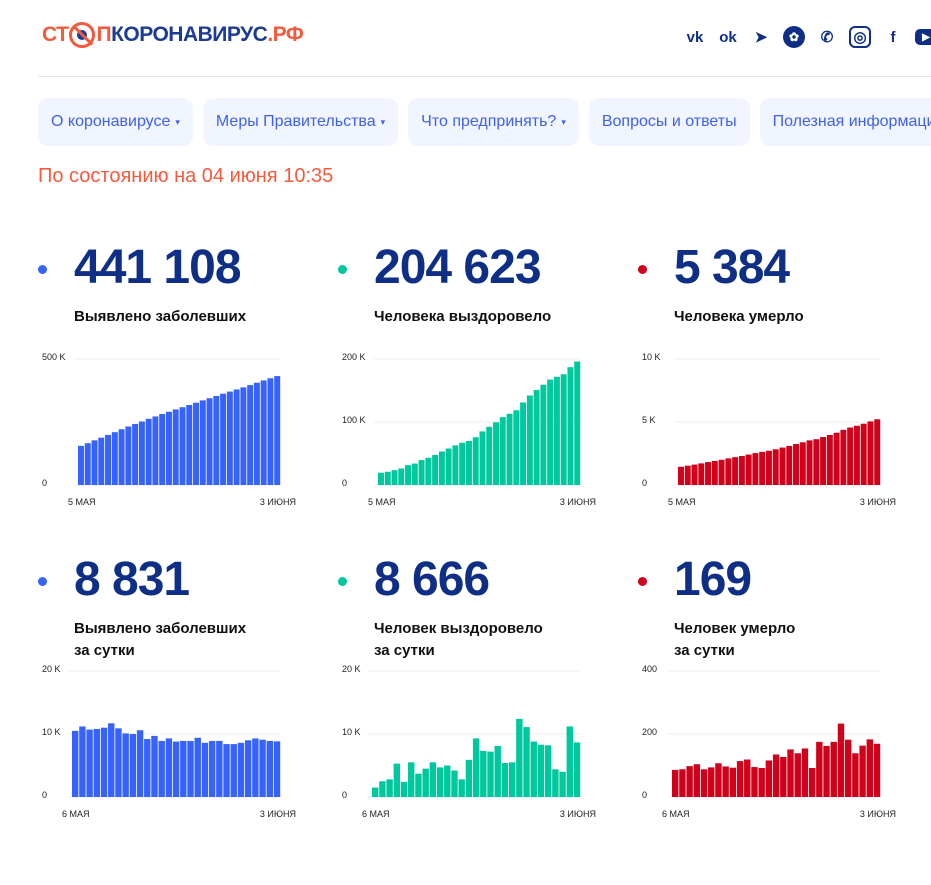  I want to click on x-tick-label: 5 МАЯ, so click(82, 502).